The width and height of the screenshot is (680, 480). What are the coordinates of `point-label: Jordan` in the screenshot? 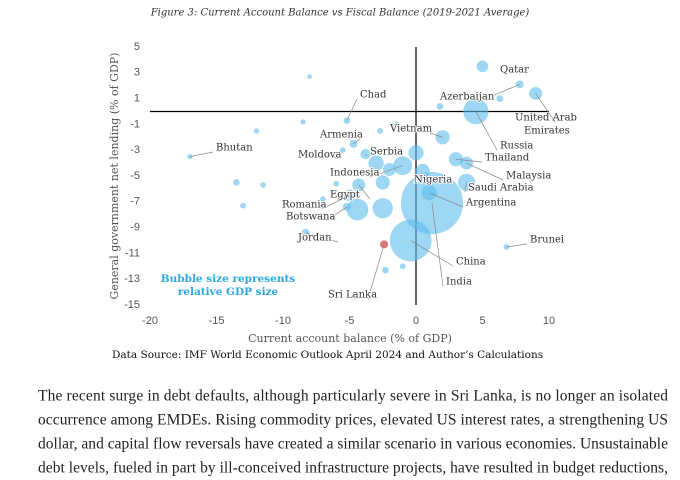 It's located at (314, 238).